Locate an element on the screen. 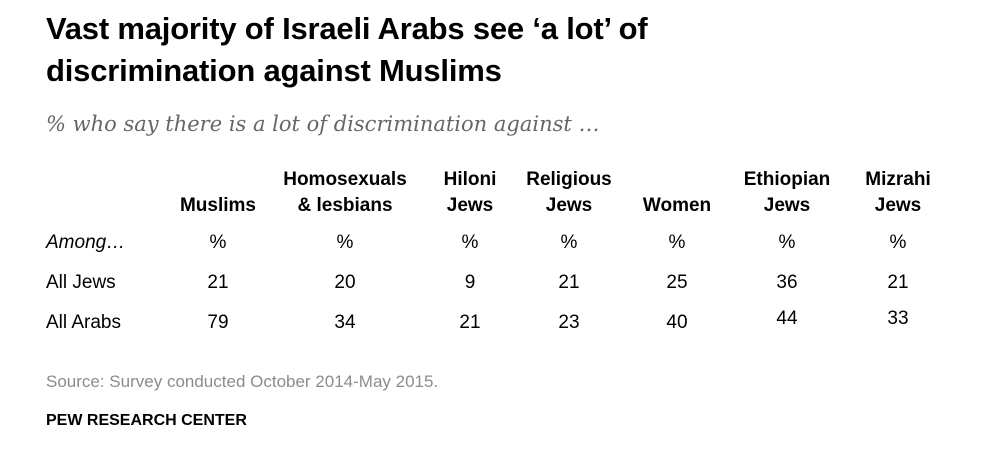 This screenshot has height=451, width=1000. row-label: All Arabs is located at coordinates (83, 322).